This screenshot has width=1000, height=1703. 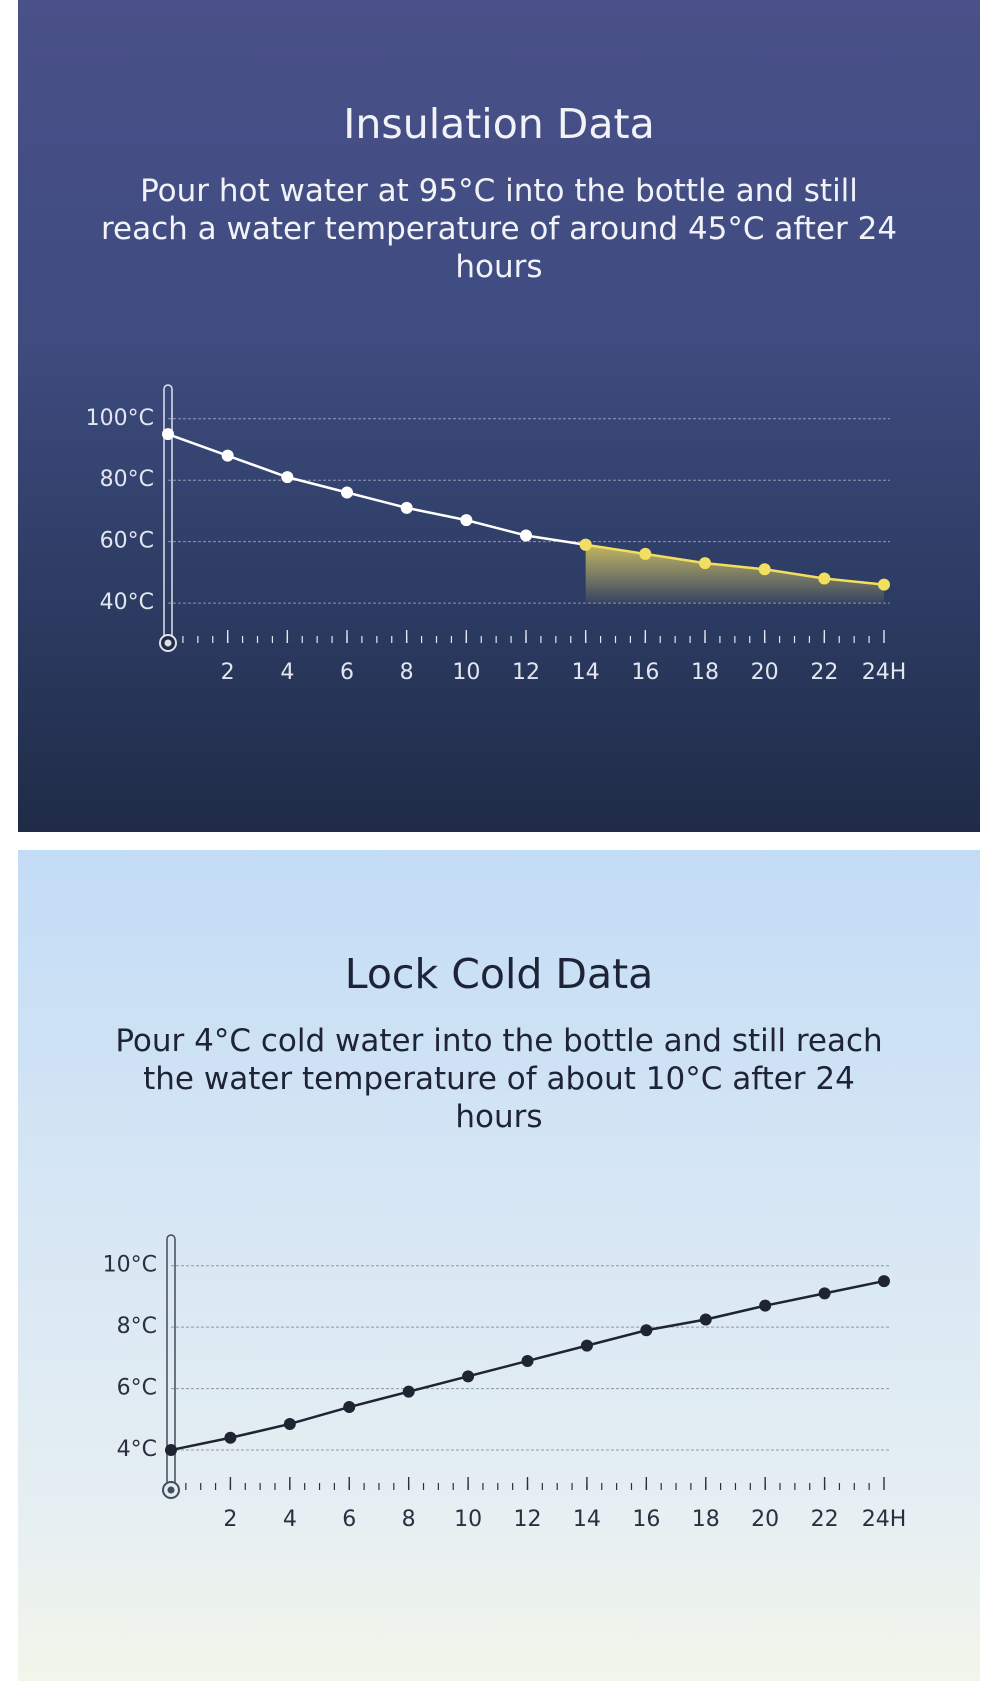 What do you see at coordinates (505, 1383) in the screenshot?
I see `chart: 4°C 6°C 8°C 10°C 2 4 6 8 10 12 14 16 18 20 22 24H` at bounding box center [505, 1383].